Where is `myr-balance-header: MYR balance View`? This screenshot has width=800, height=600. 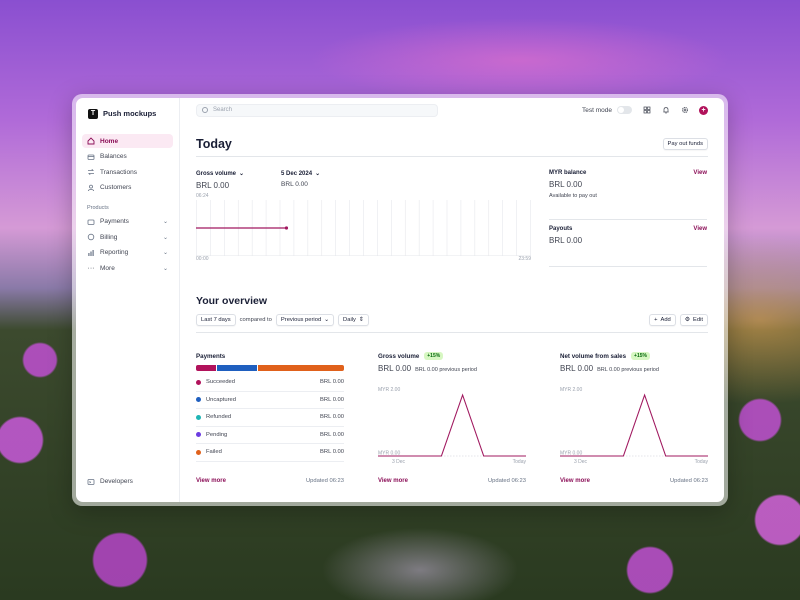
myr-balance-header: MYR balance View is located at coordinates (628, 173).